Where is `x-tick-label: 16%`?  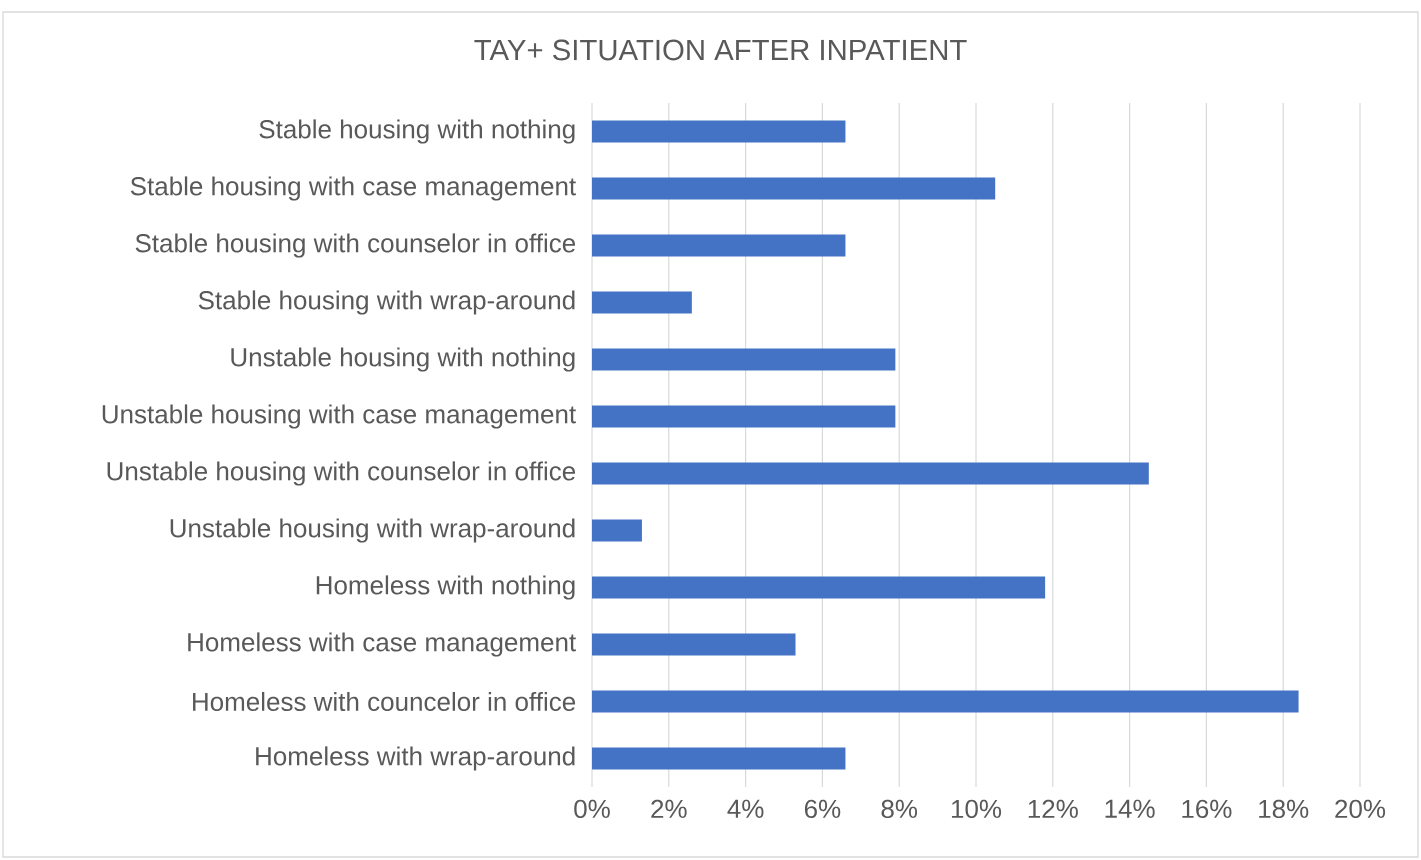 x-tick-label: 16% is located at coordinates (1207, 809).